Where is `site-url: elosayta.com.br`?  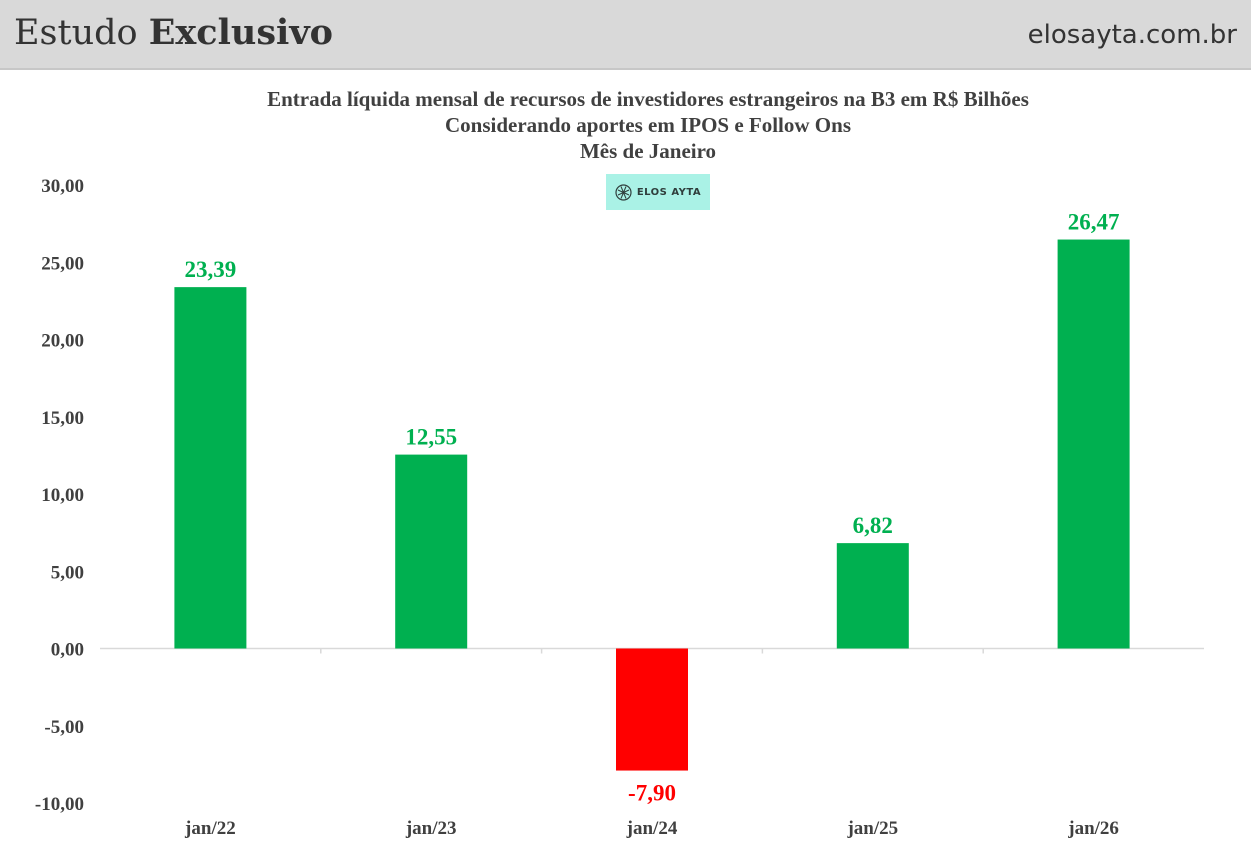 site-url: elosayta.com.br is located at coordinates (1132, 35).